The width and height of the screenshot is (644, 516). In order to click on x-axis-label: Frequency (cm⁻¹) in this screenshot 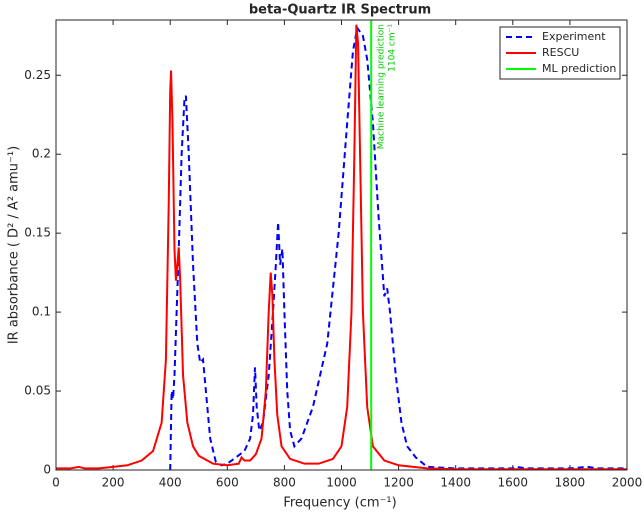, I will do `click(339, 503)`.